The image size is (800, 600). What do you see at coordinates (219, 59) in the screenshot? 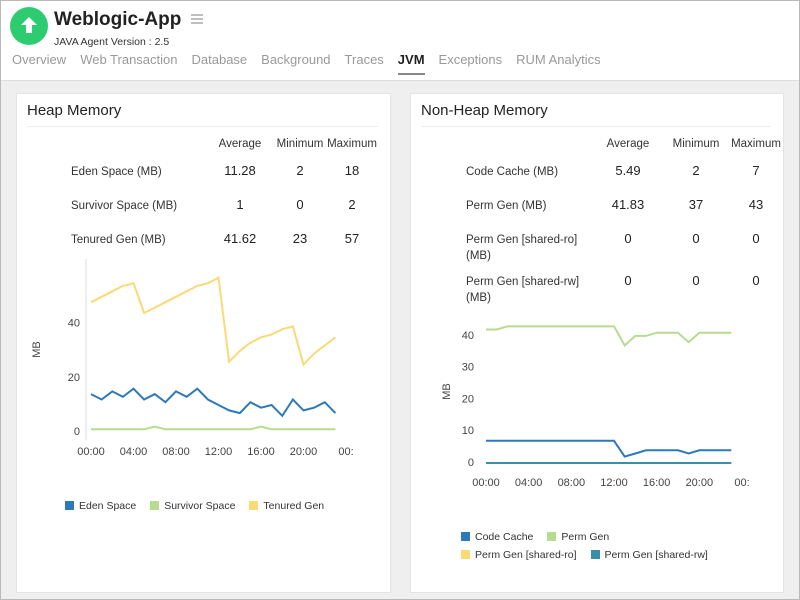
I see `tab: Database` at bounding box center [219, 59].